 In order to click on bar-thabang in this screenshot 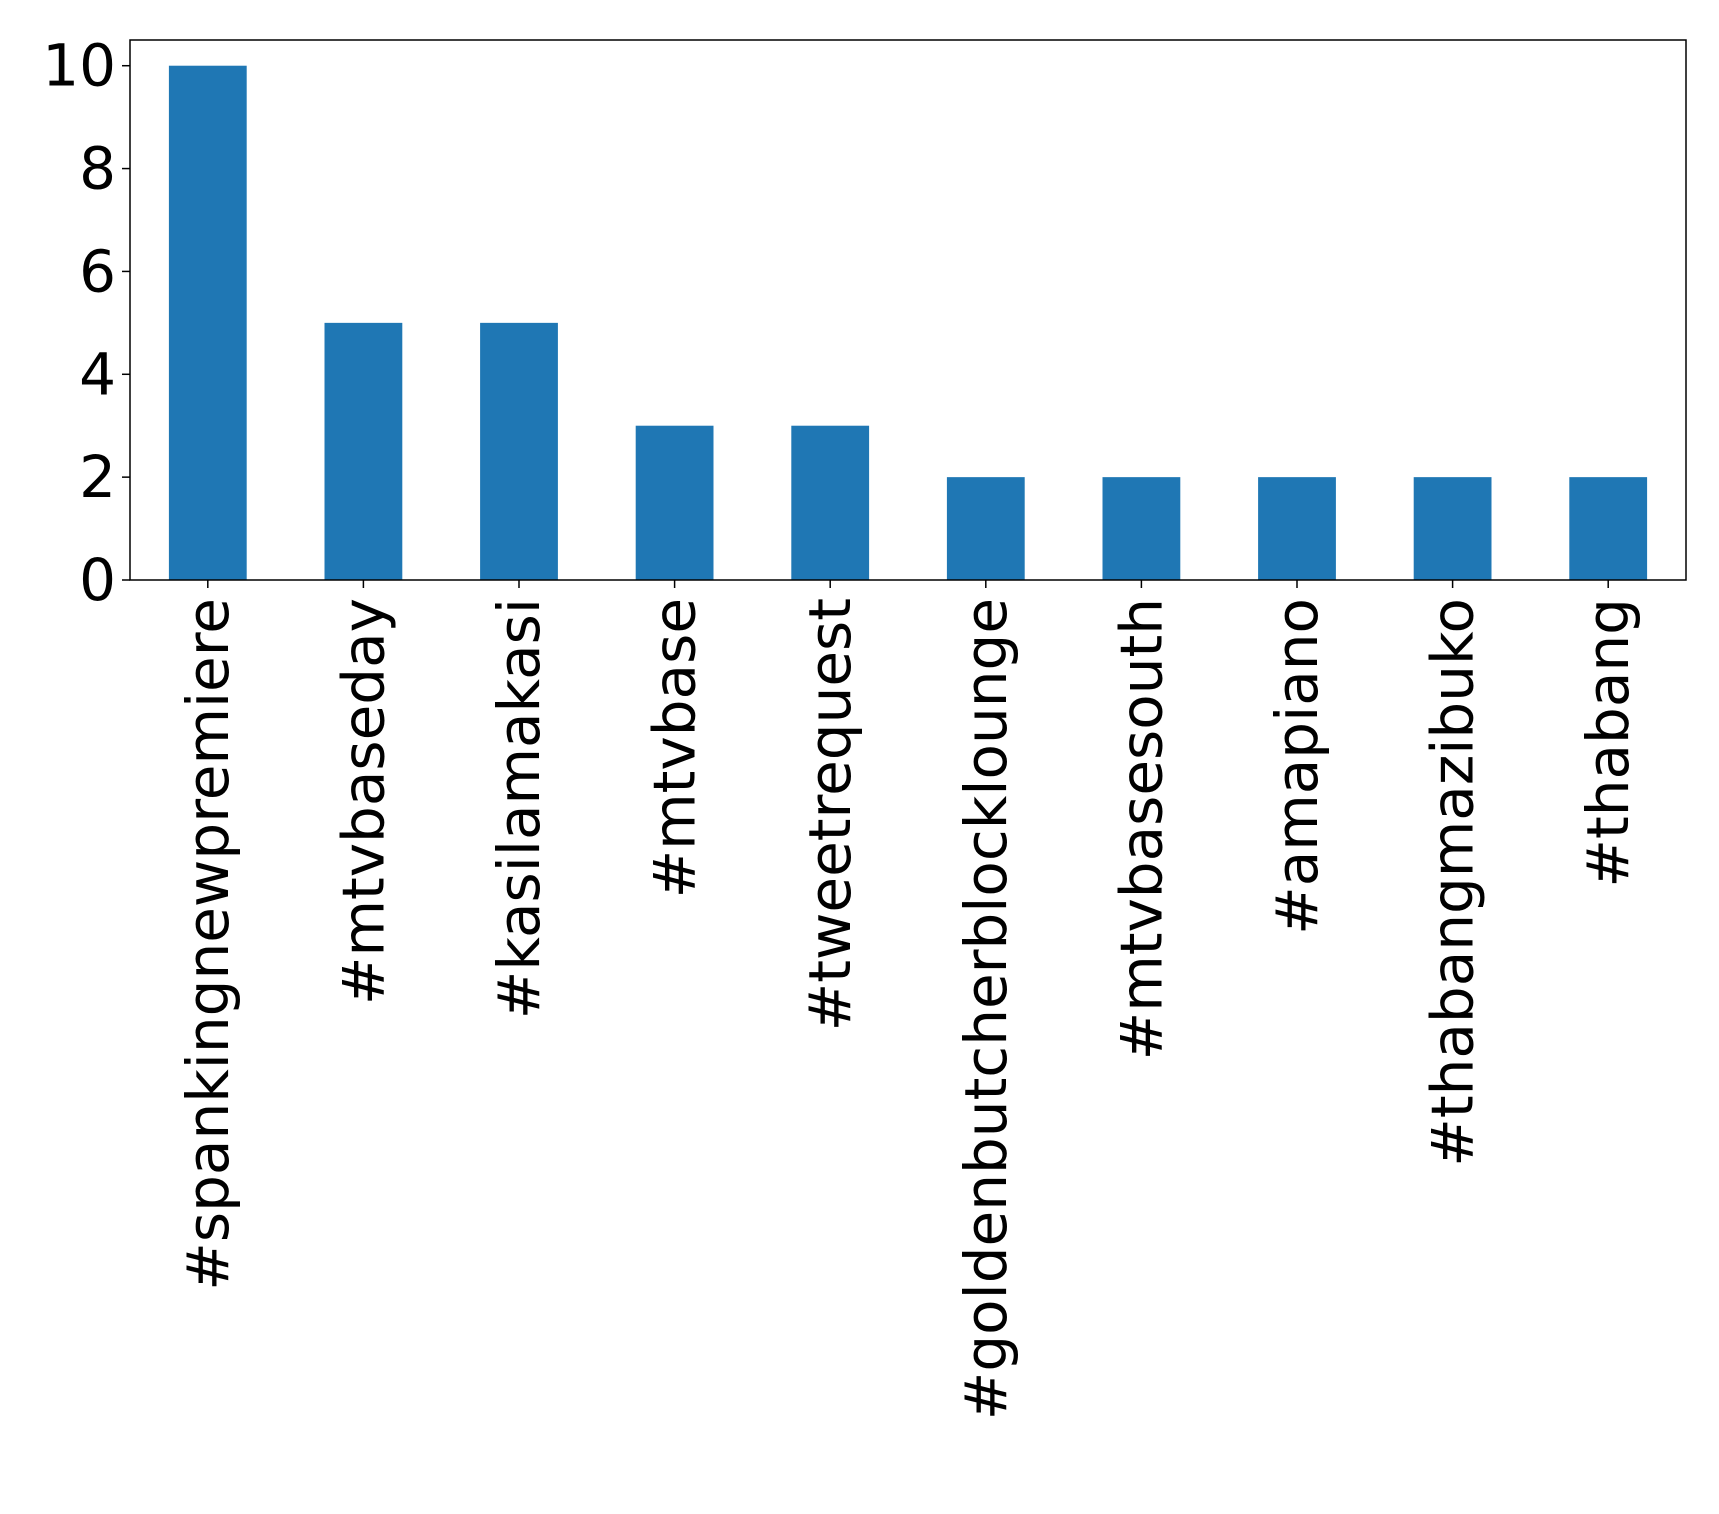, I will do `click(1608, 528)`.